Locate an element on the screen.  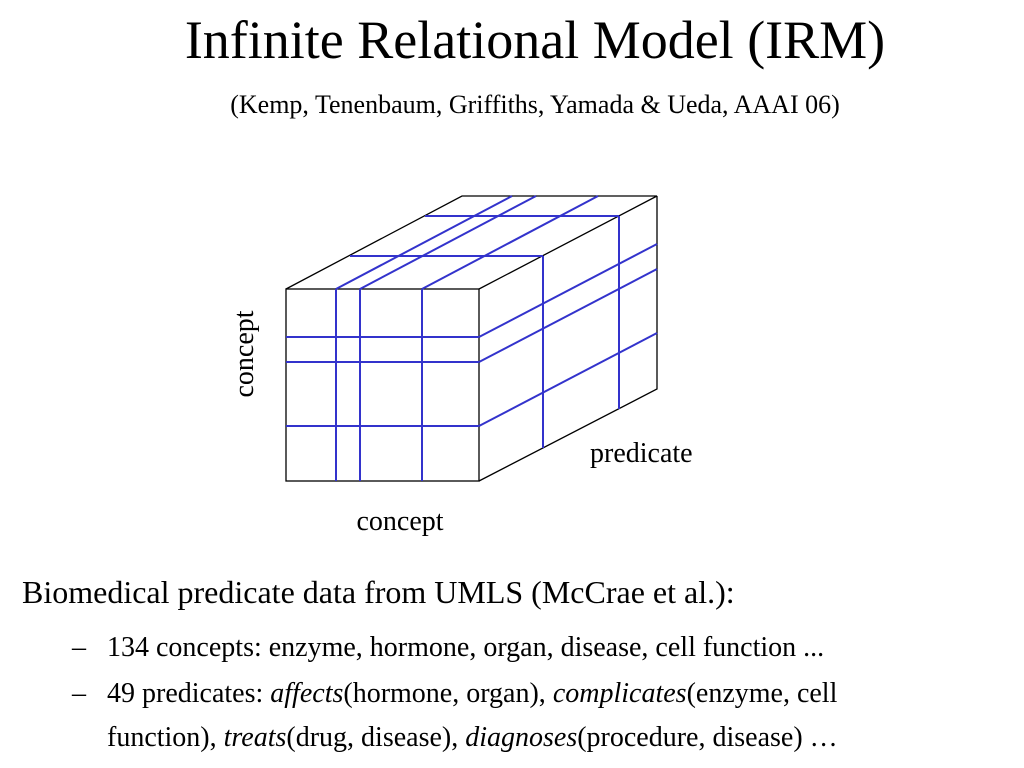
cube-right-face-edge is located at coordinates (568, 339).